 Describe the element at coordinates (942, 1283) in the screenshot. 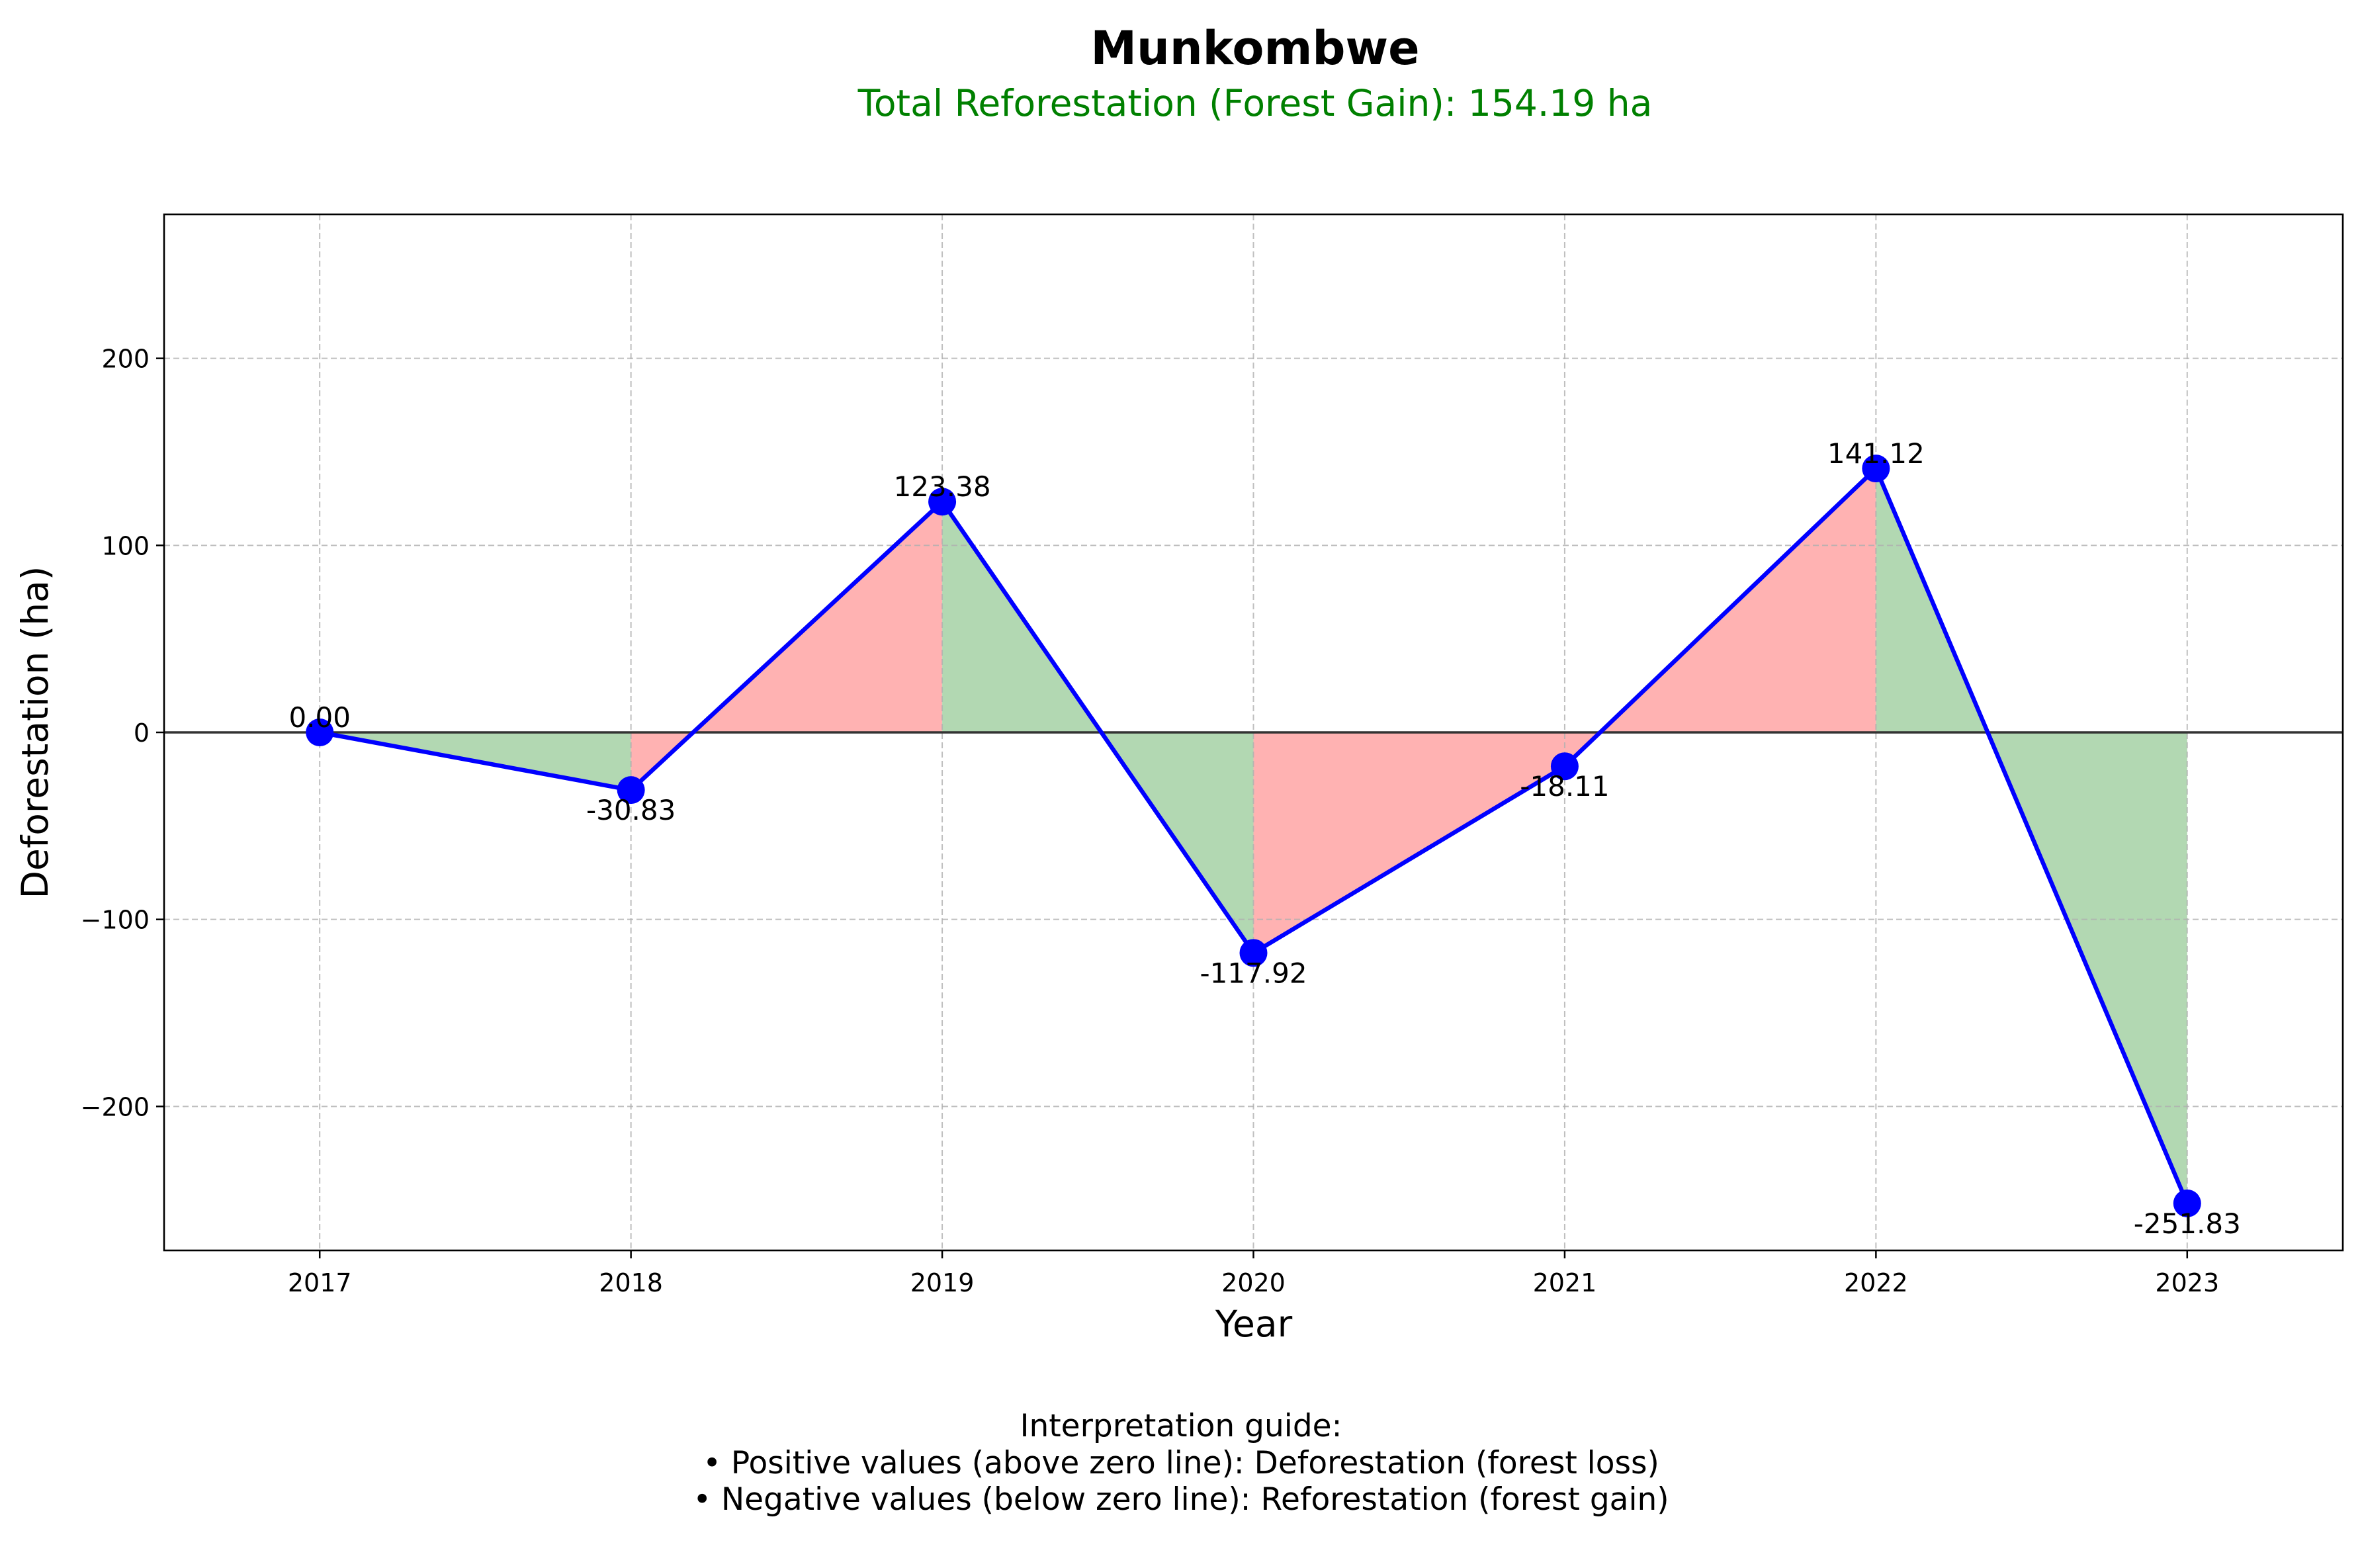

I see `x-tick-label-2019: 2019` at that location.